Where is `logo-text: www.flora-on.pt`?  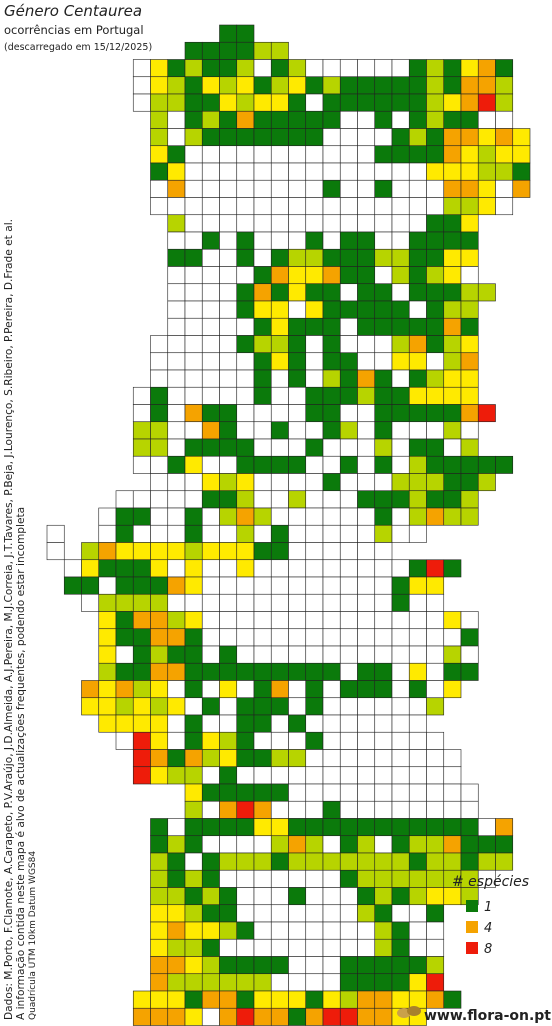
logo-text: www.flora-on.pt is located at coordinates (487, 1016).